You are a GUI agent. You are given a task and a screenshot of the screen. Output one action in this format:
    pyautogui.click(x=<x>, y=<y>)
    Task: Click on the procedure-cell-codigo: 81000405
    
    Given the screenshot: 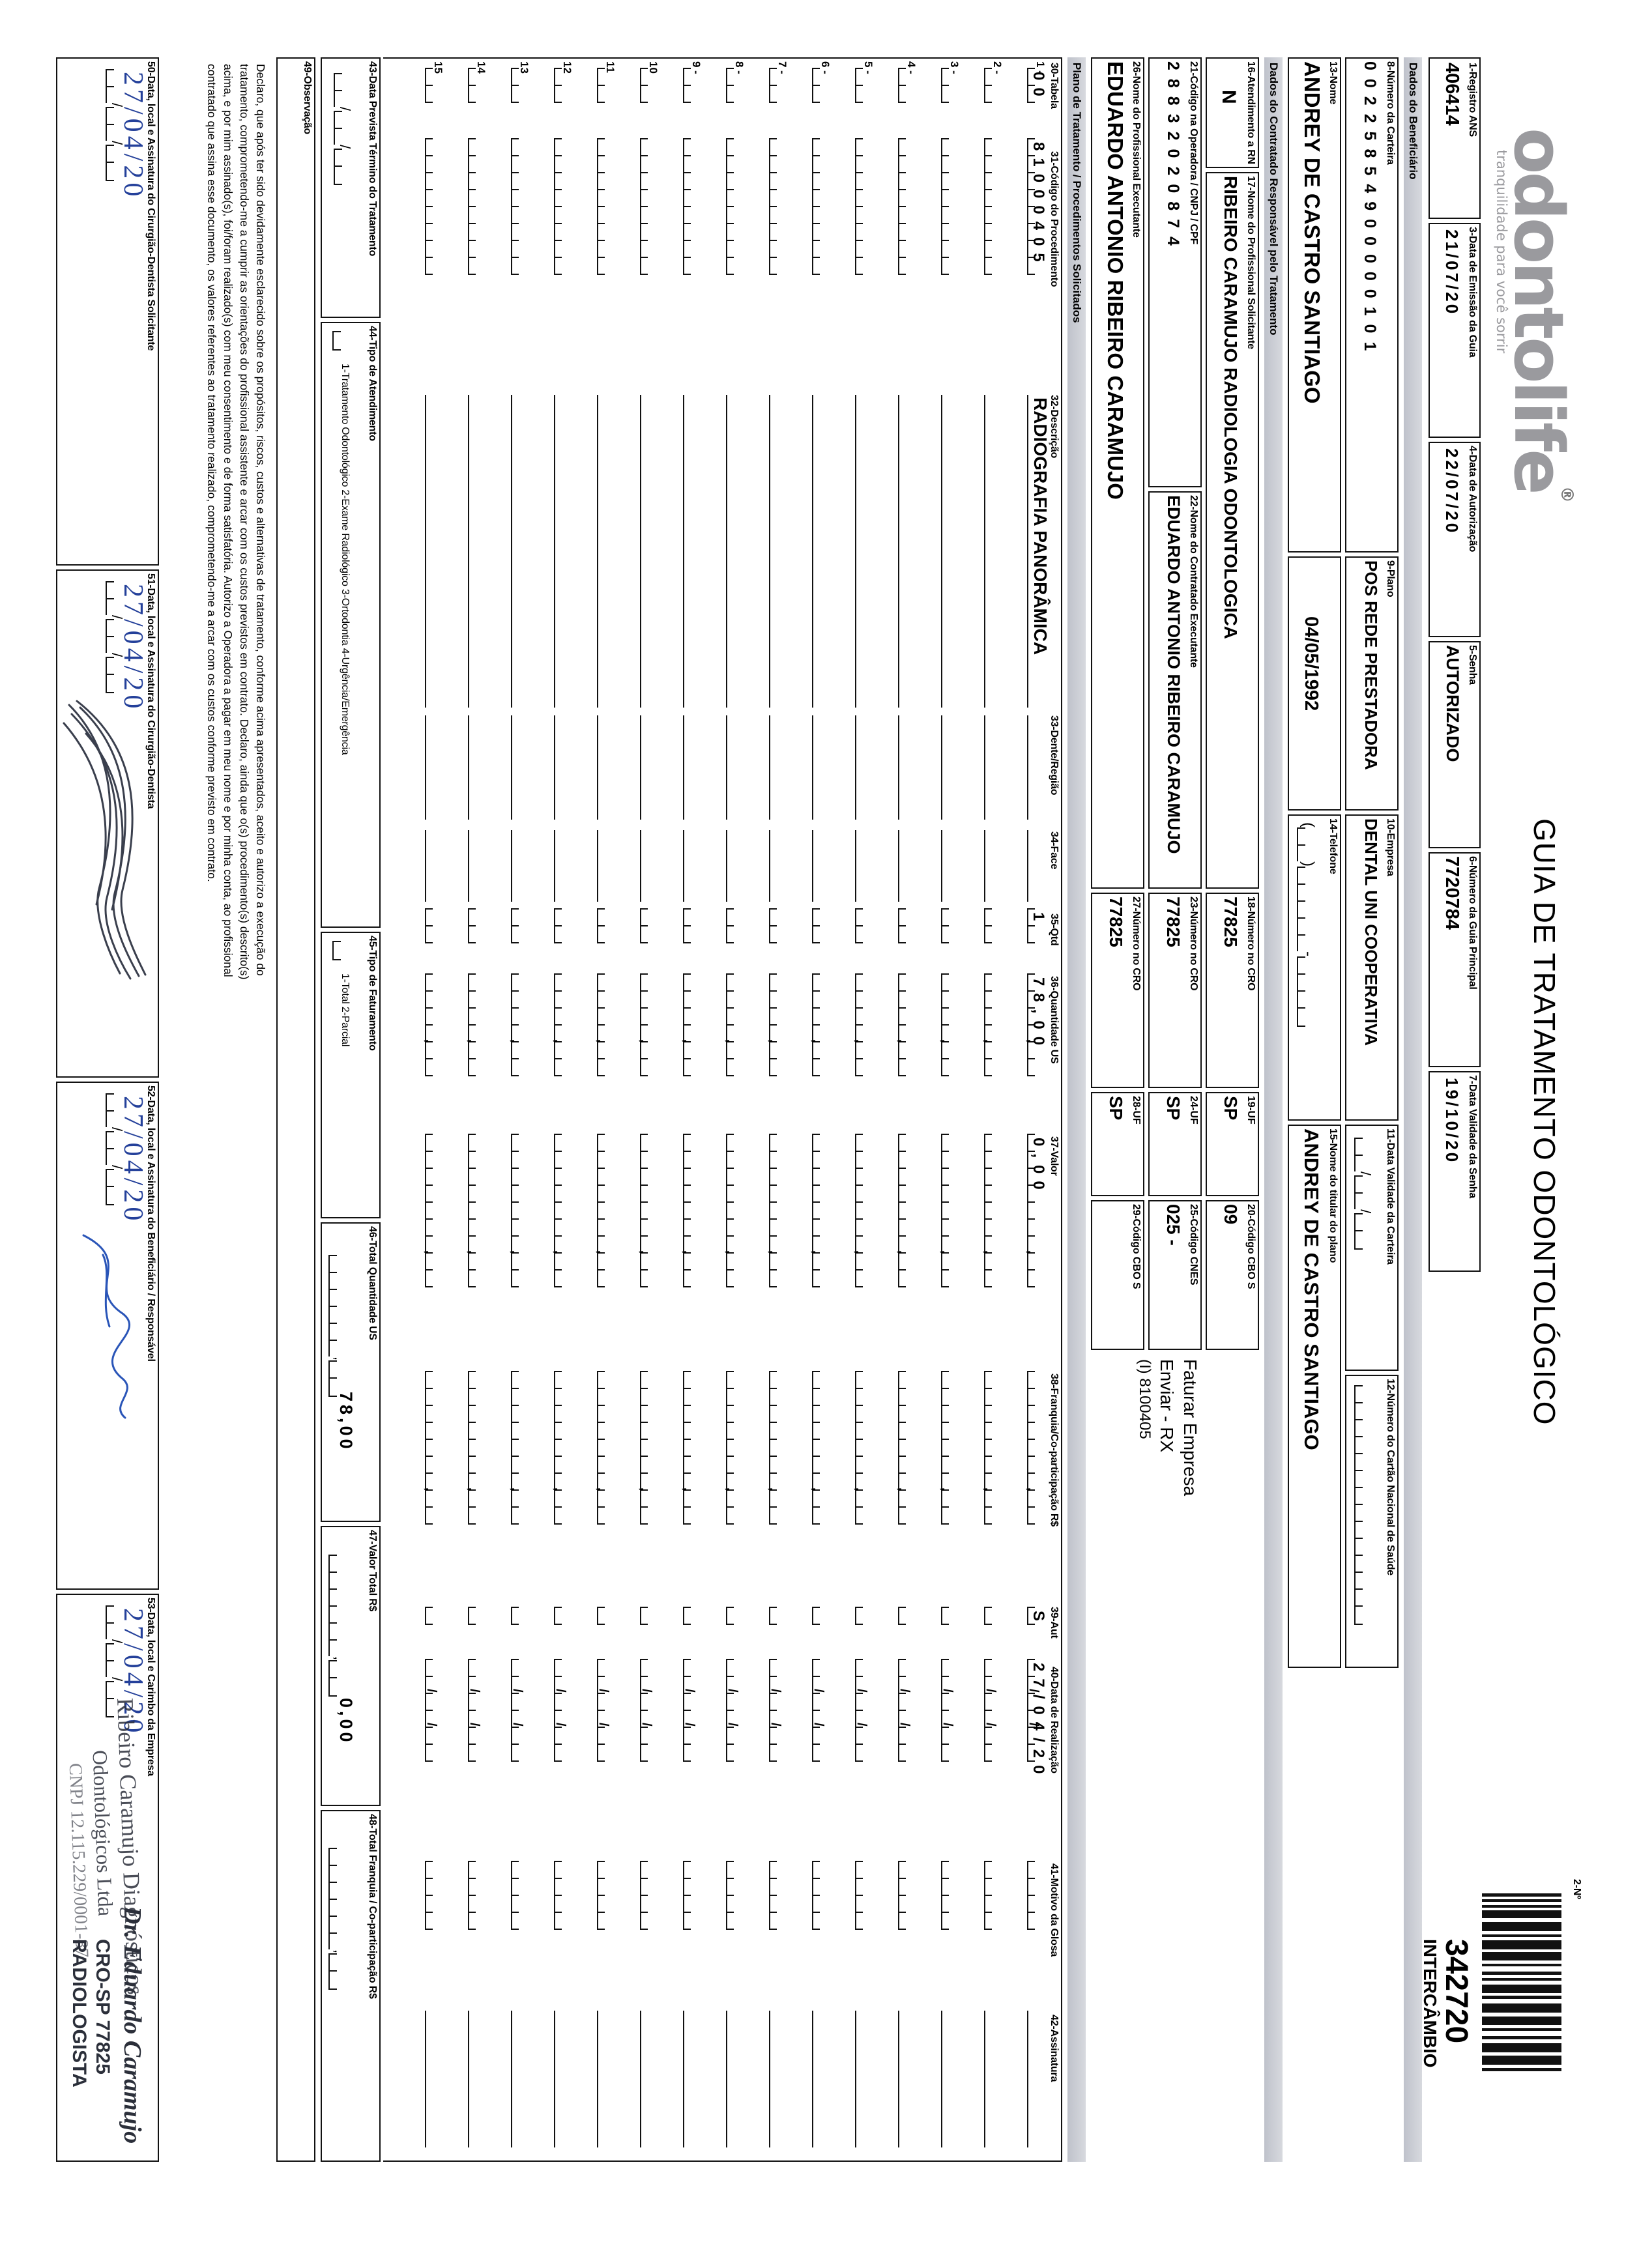 What is the action you would take?
    pyautogui.click(x=1037, y=206)
    